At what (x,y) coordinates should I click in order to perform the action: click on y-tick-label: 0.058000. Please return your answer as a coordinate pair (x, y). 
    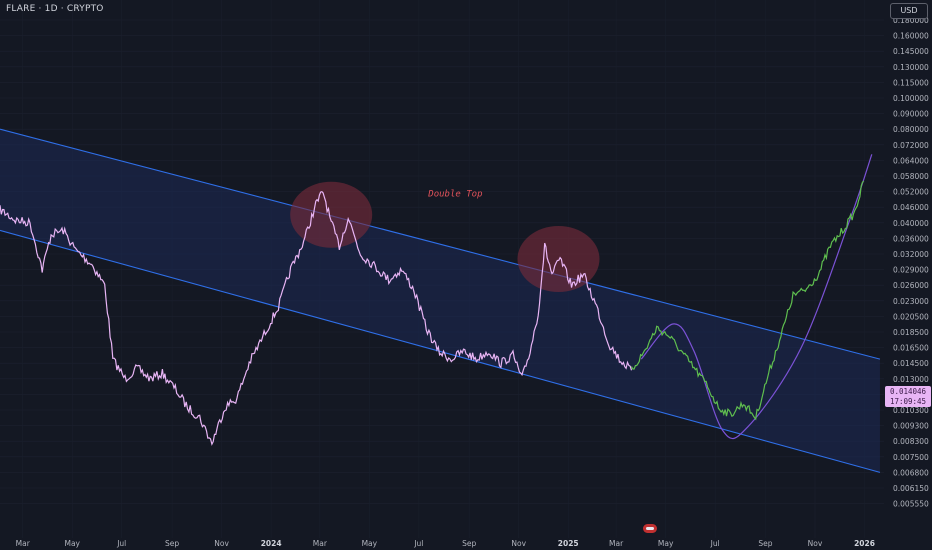
    Looking at the image, I should click on (911, 176).